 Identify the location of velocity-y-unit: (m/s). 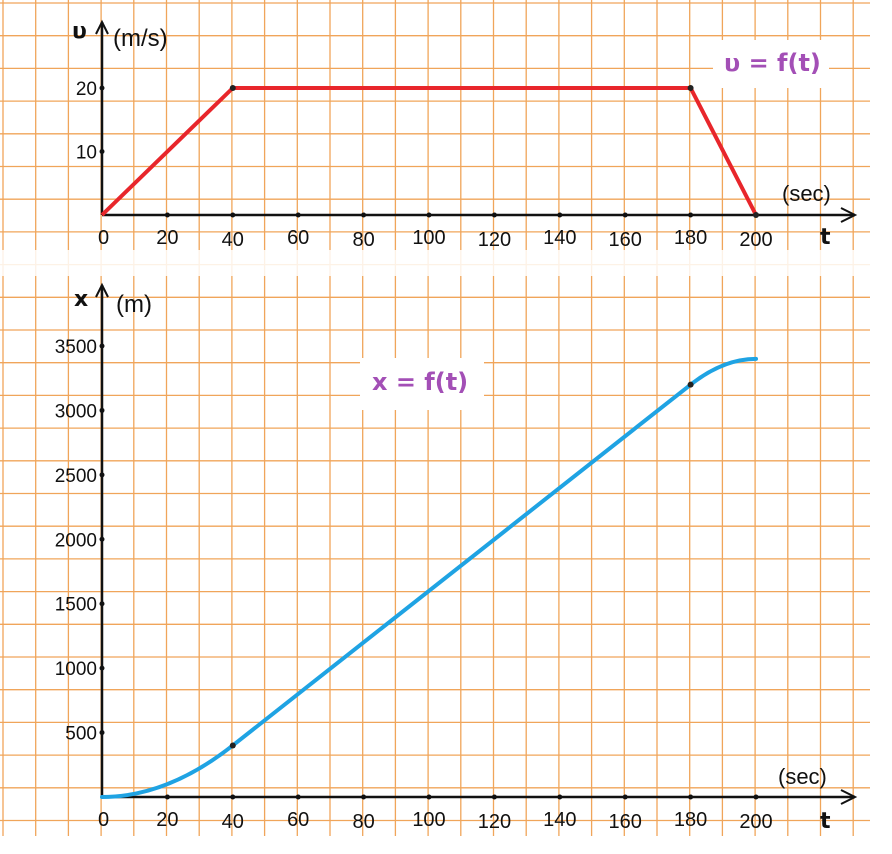
(140, 38).